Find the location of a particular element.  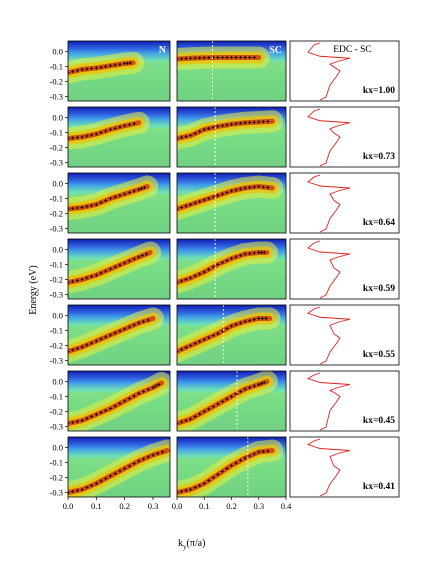

edc-panel: kx=0.41 is located at coordinates (344, 467).